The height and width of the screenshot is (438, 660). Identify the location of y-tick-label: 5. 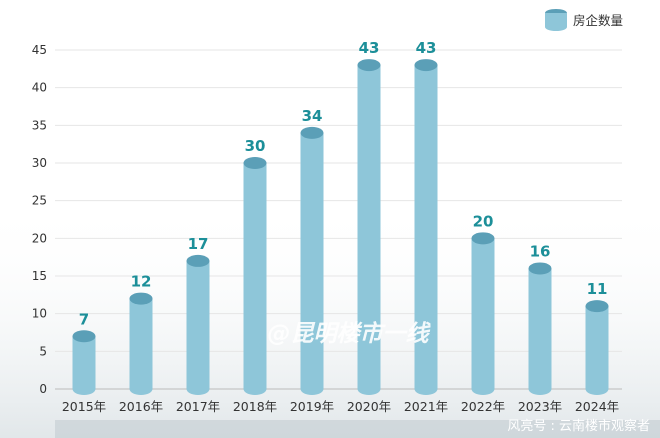
(43, 351).